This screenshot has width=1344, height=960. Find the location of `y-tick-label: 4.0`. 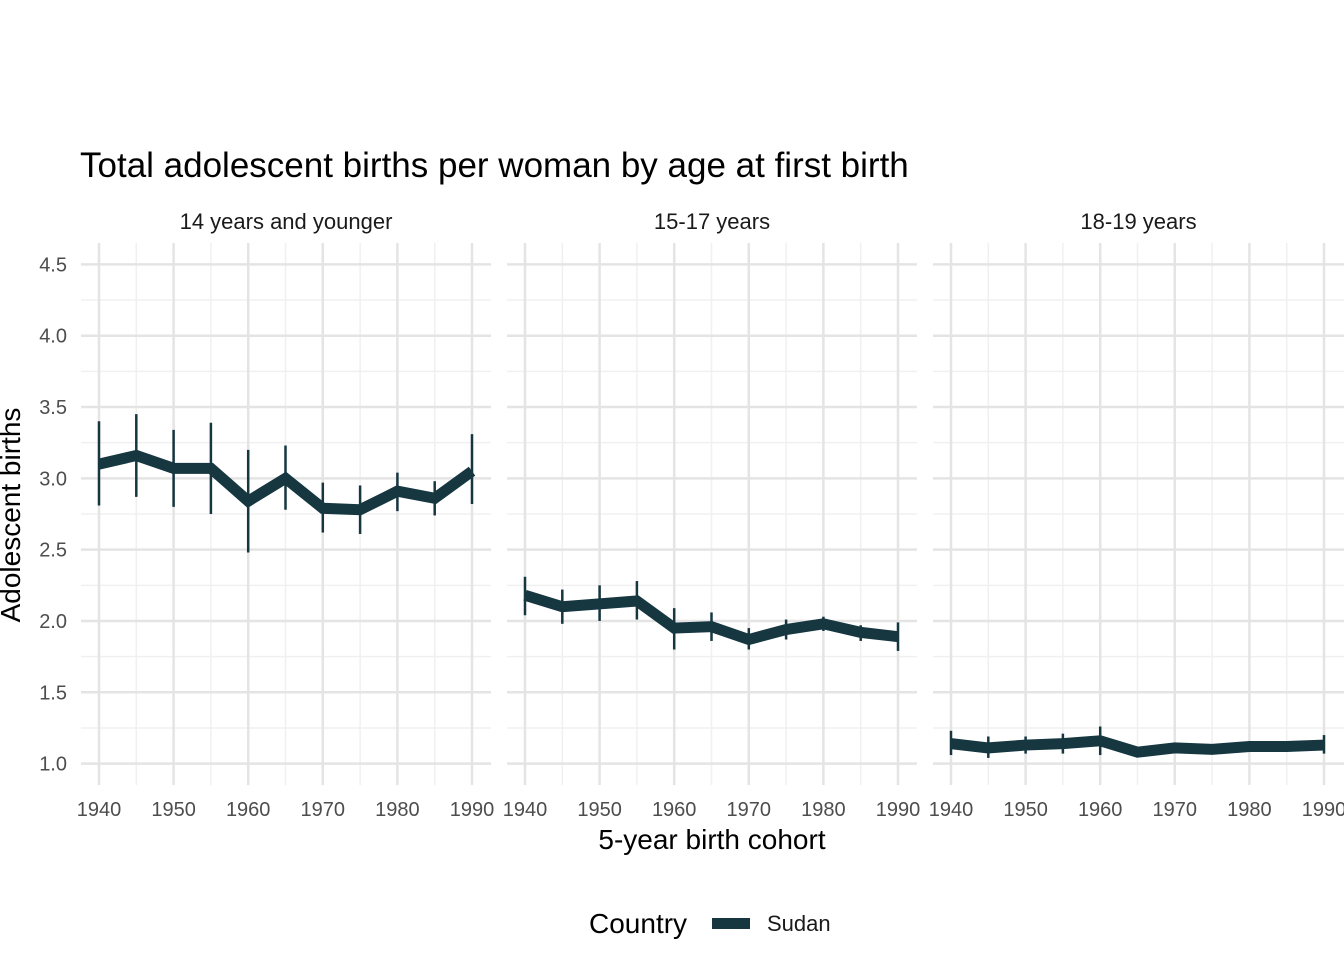

y-tick-label: 4.0 is located at coordinates (53, 337).